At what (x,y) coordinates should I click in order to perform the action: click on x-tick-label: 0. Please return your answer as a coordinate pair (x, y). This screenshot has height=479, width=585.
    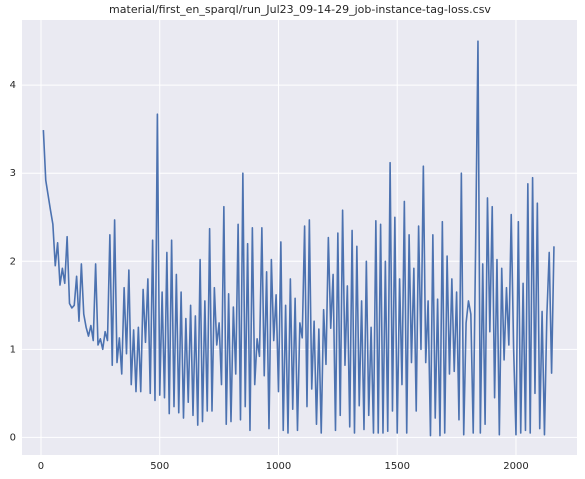
    Looking at the image, I should click on (41, 466).